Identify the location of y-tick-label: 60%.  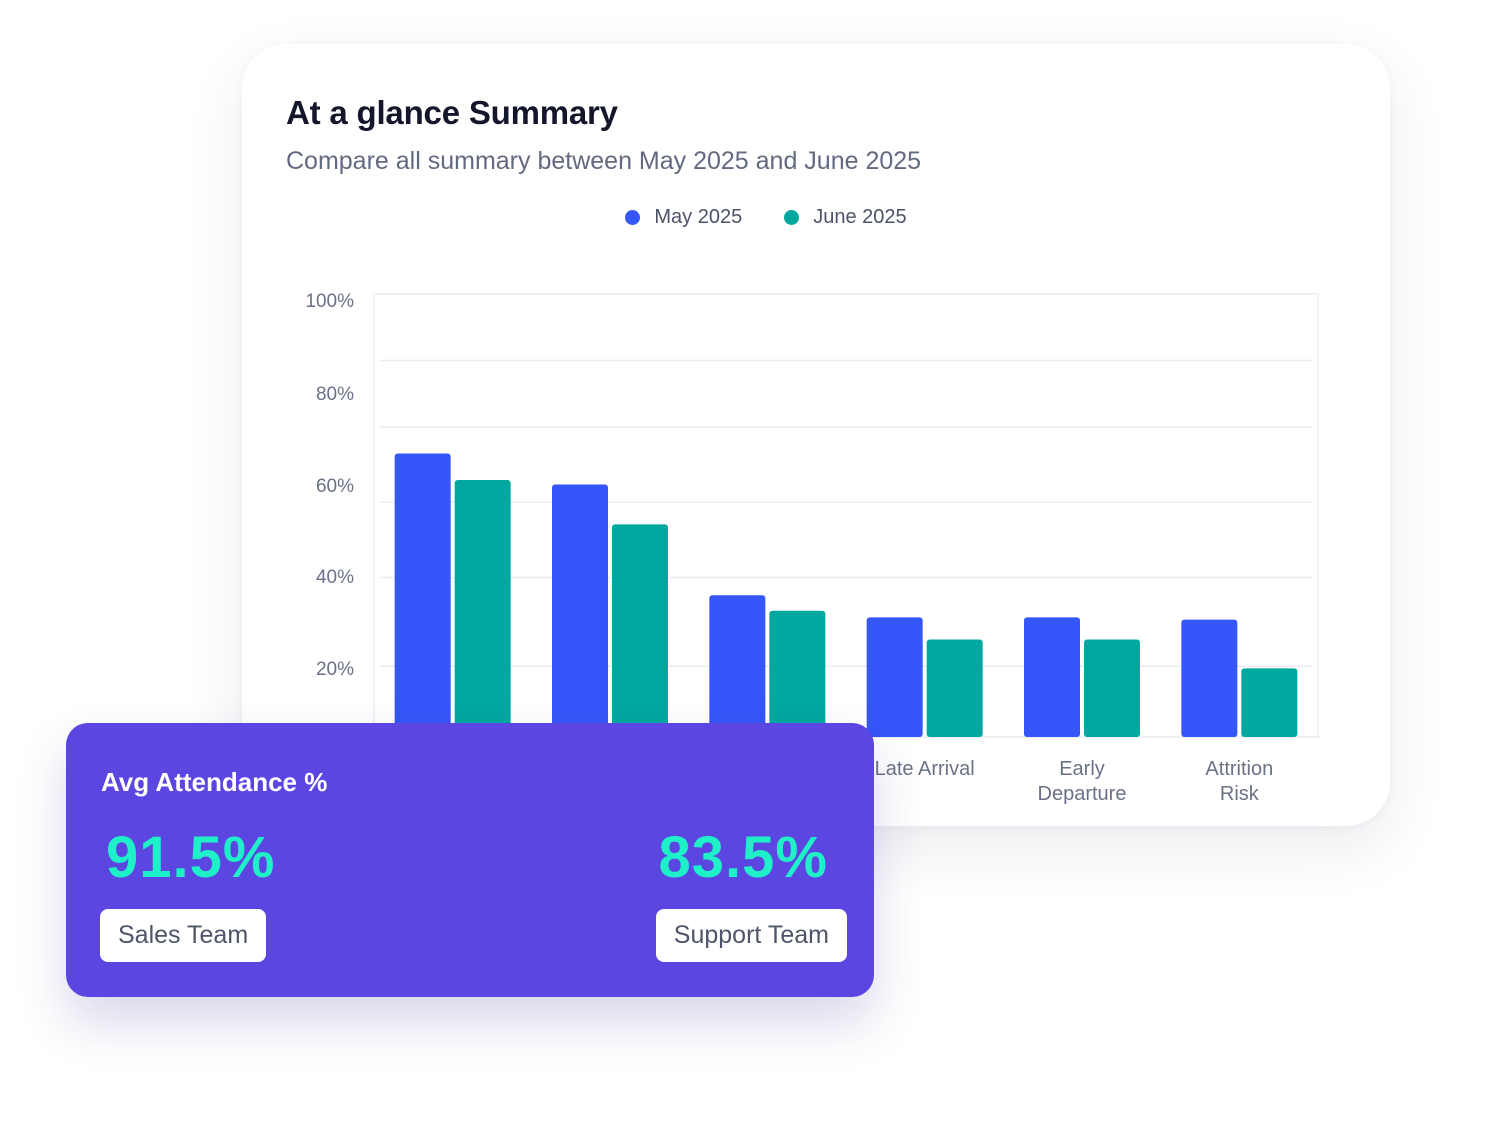
(335, 486).